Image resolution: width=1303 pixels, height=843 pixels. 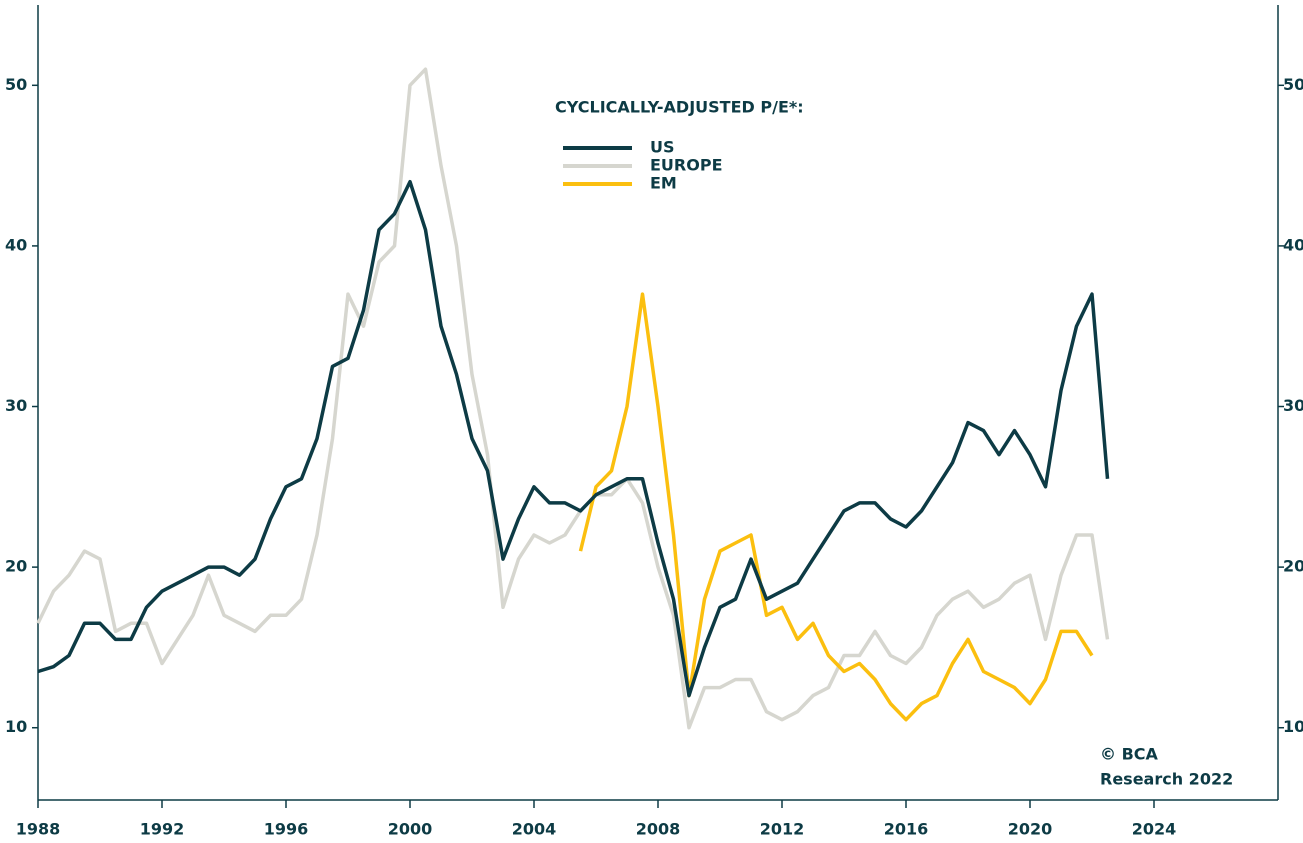 What do you see at coordinates (686, 165) in the screenshot?
I see `legend-label: EUROPE` at bounding box center [686, 165].